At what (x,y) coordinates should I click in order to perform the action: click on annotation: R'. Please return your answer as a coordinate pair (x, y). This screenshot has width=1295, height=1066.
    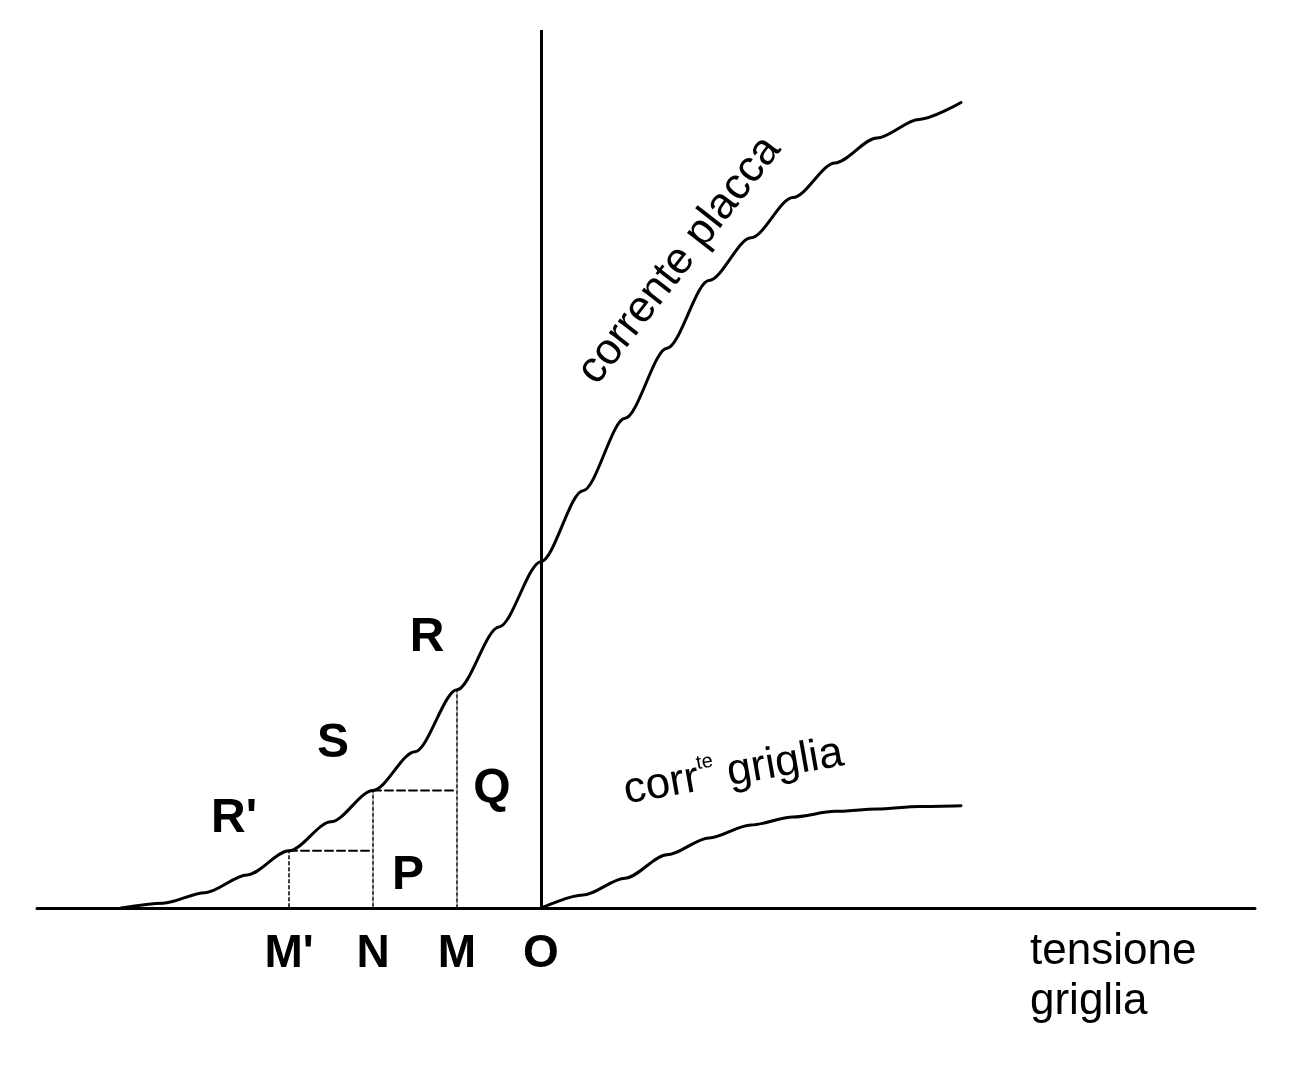
    Looking at the image, I should click on (234, 816).